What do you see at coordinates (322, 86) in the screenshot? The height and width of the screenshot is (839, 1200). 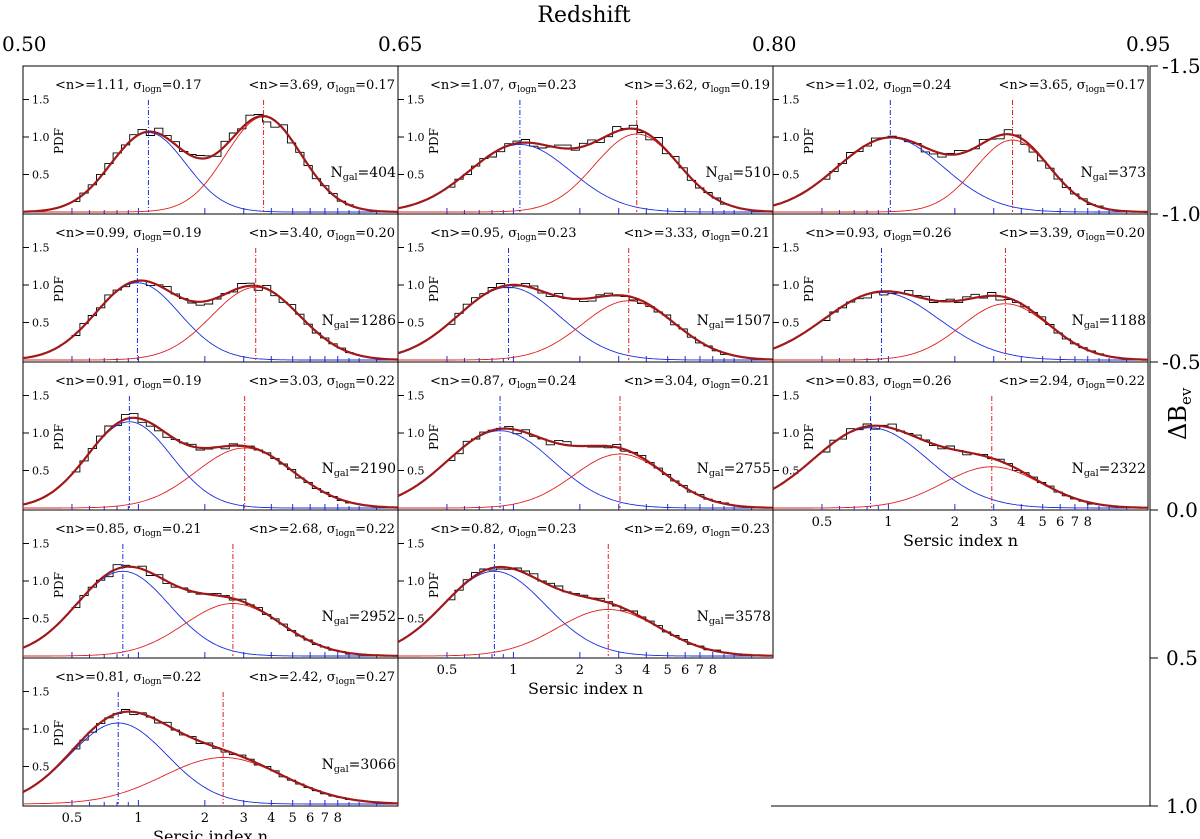 I see `bulge-stats-label: <n>=3.69, σlogn=0.17` at bounding box center [322, 86].